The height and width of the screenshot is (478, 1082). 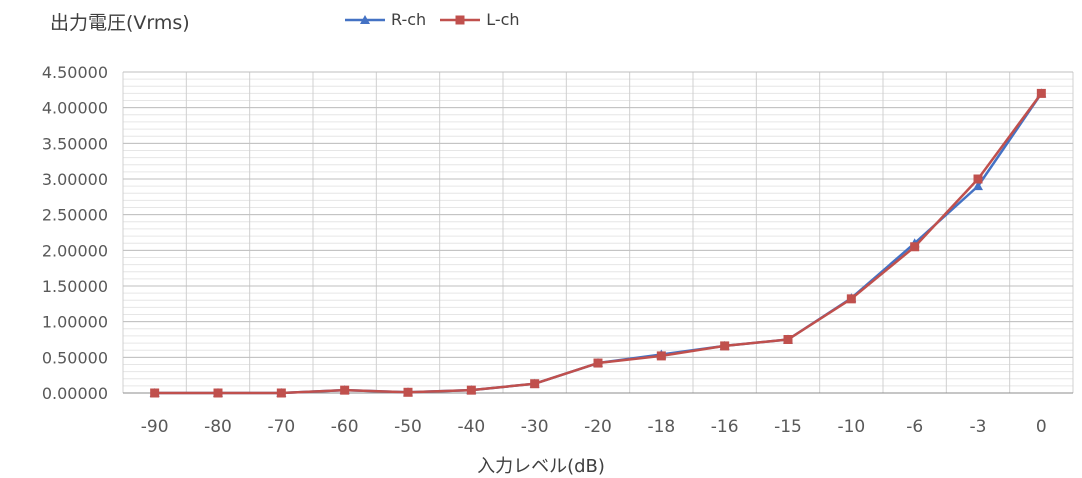 What do you see at coordinates (345, 427) in the screenshot?
I see `x-tick-label: -60` at bounding box center [345, 427].